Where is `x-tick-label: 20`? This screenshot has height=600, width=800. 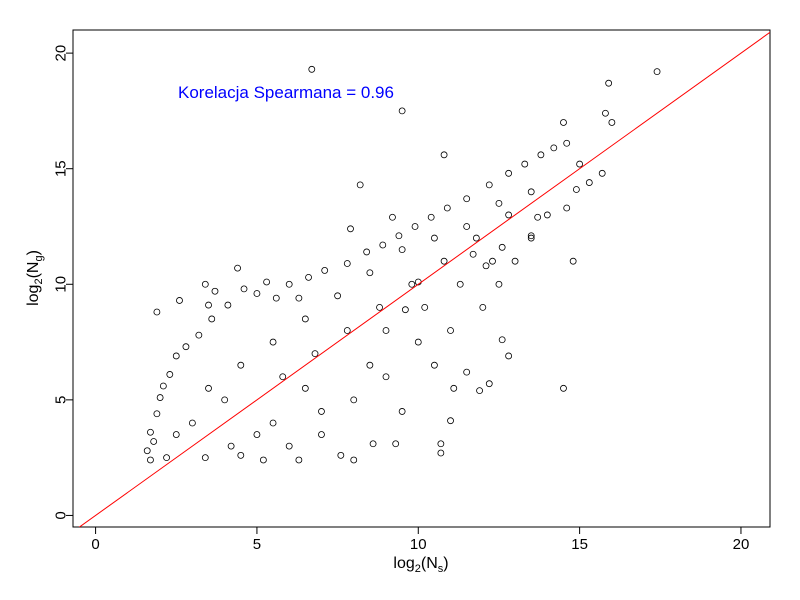
x-tick-label: 20 is located at coordinates (741, 544).